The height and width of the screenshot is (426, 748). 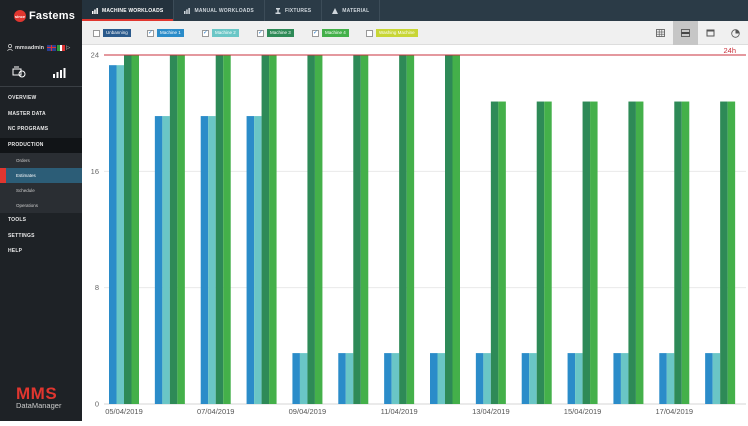 I want to click on filter-washing-machine-label: Washing Machine, so click(x=397, y=33).